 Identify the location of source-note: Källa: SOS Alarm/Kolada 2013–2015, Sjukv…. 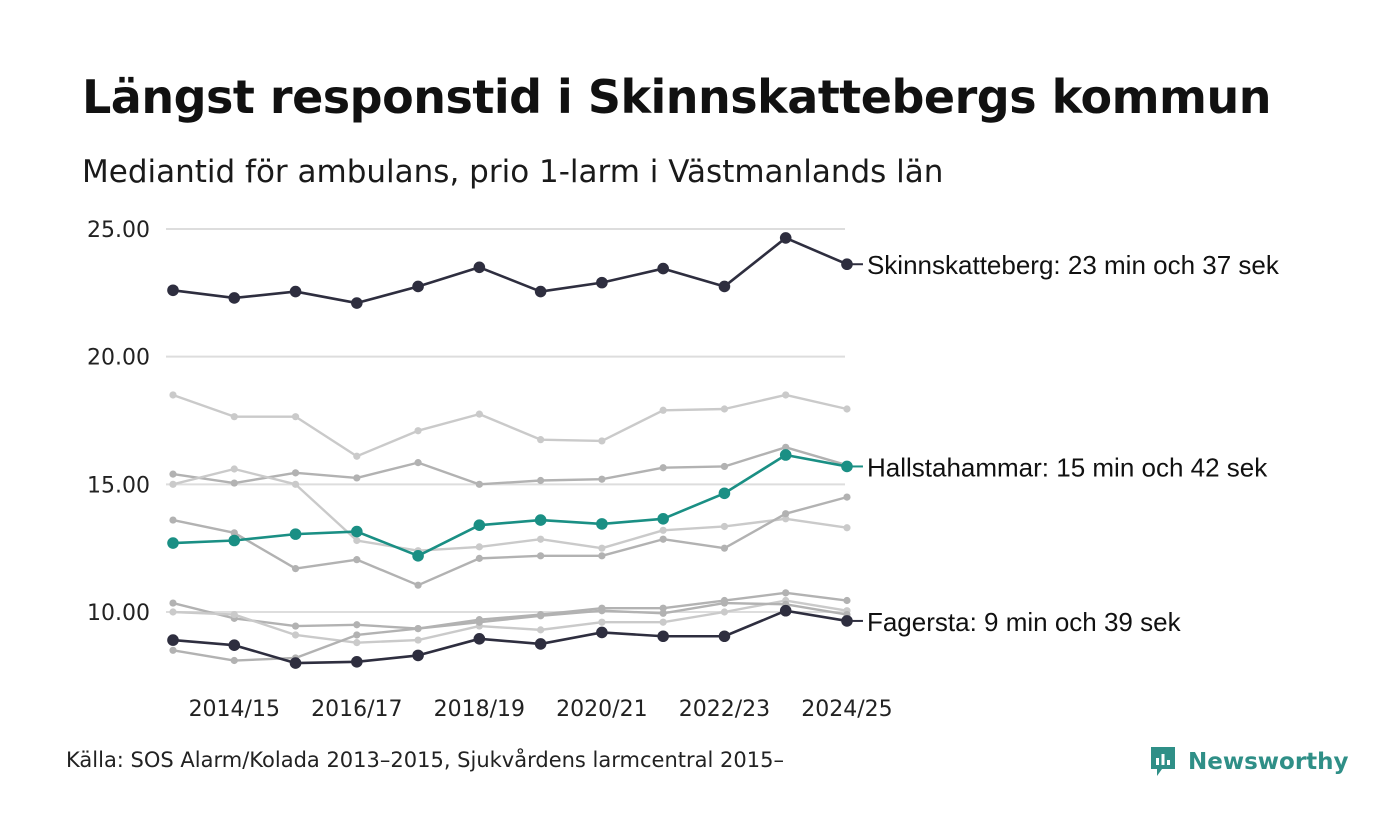
(425, 760).